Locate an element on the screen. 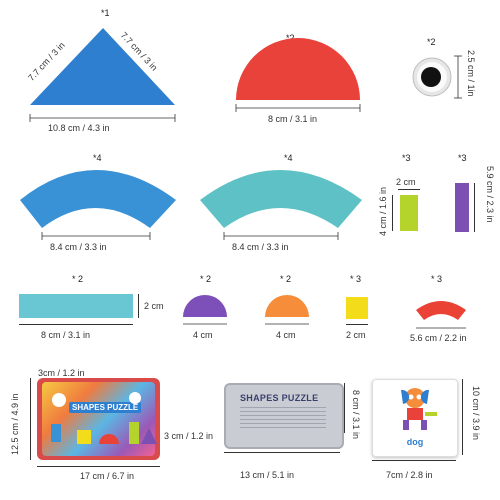 Image resolution: width=500 pixels, height=500 pixels. googly-eye-count: *2 is located at coordinates (431, 42).